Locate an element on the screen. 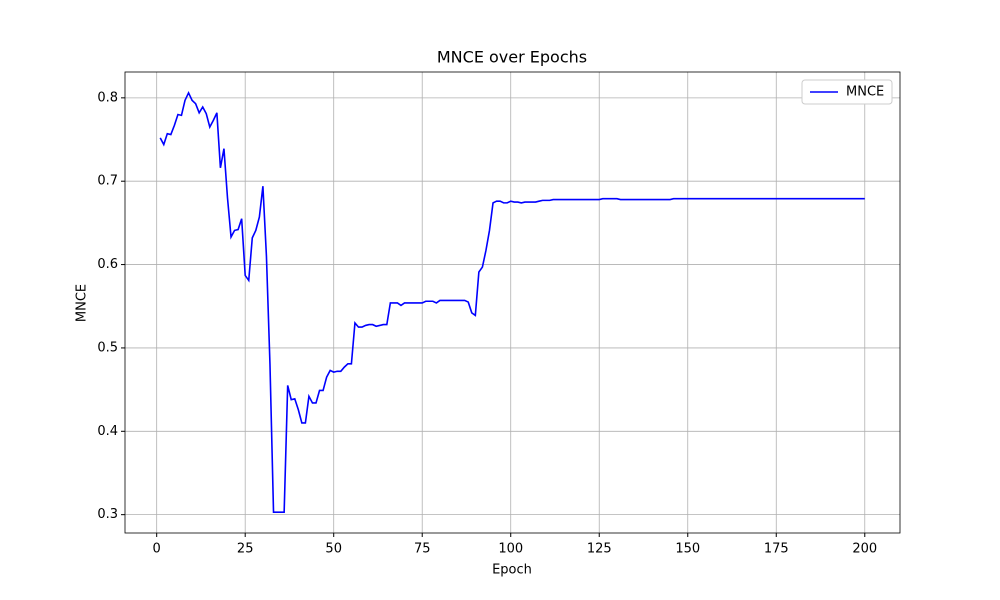  x-axis-label: Epoch is located at coordinates (512, 570).